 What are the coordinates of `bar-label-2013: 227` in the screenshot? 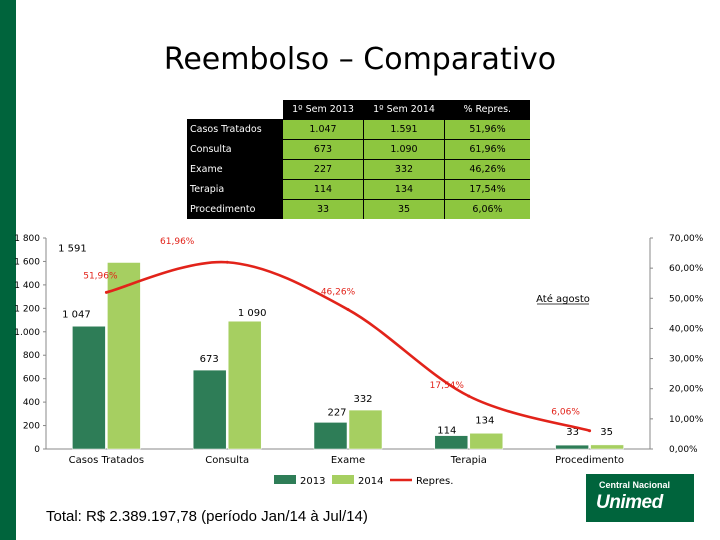 It's located at (336, 412).